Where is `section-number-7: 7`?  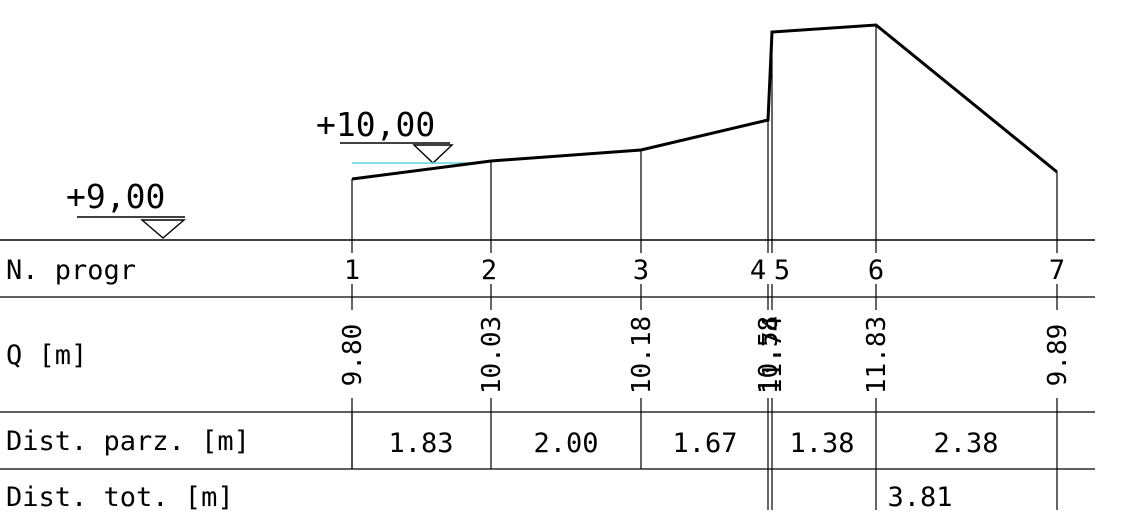 section-number-7: 7 is located at coordinates (1057, 270).